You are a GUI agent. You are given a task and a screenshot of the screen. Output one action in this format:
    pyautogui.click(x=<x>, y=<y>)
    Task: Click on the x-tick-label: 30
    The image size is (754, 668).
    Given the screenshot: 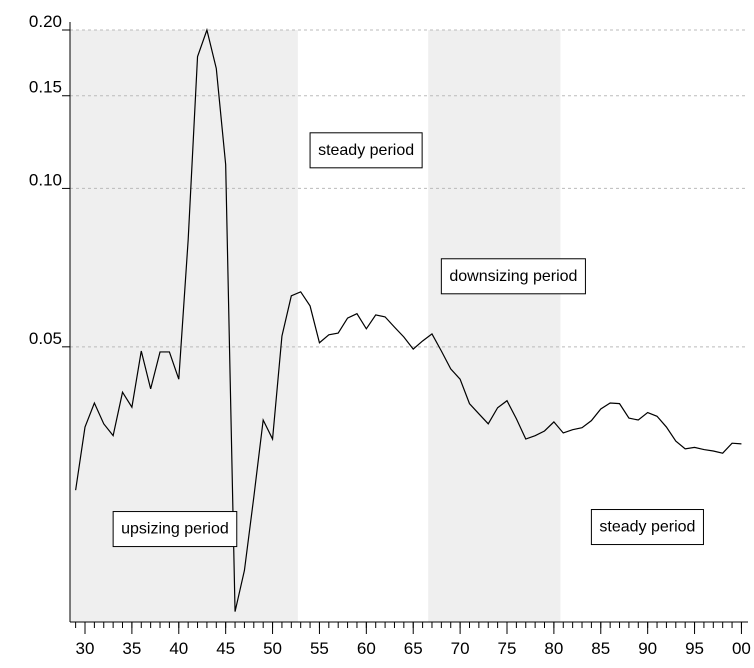 What is the action you would take?
    pyautogui.click(x=85, y=648)
    